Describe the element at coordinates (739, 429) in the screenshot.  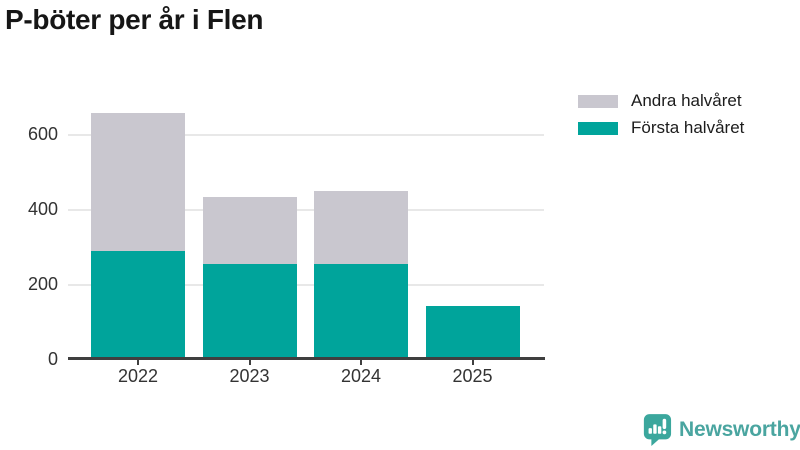
I see `newsworthy-wordmark: Newsworthy` at that location.